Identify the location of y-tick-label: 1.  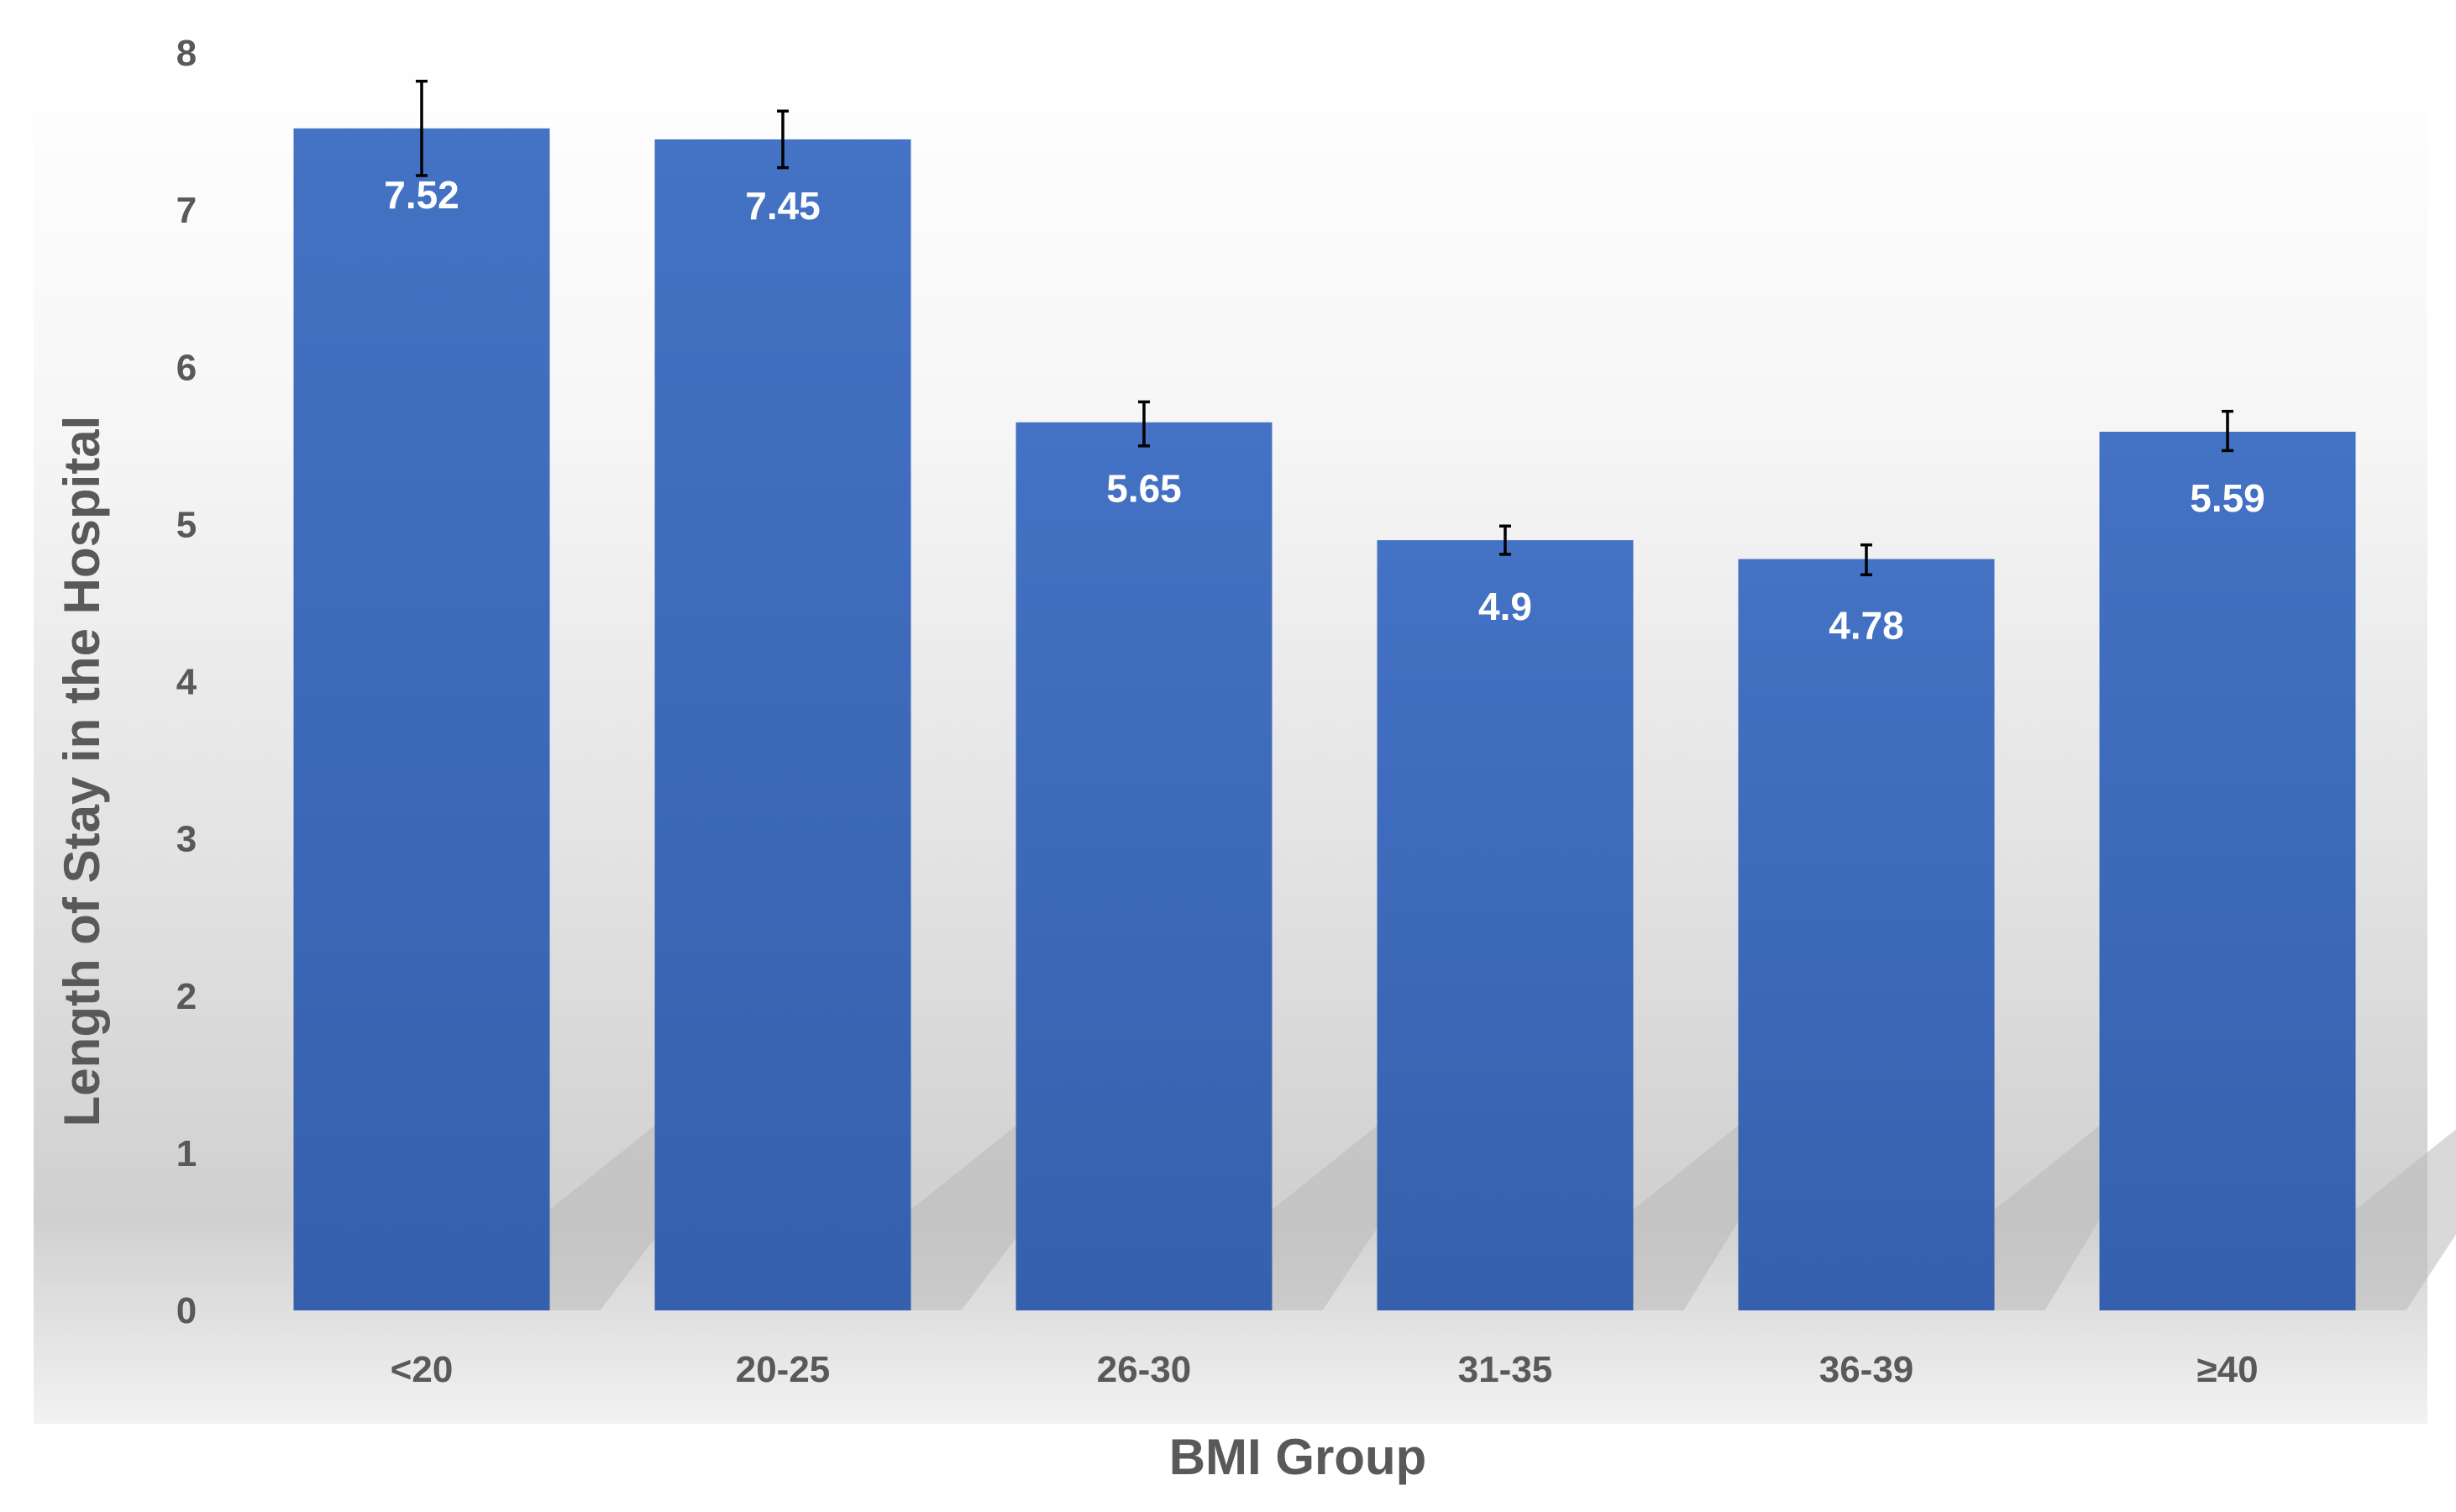
(187, 1153).